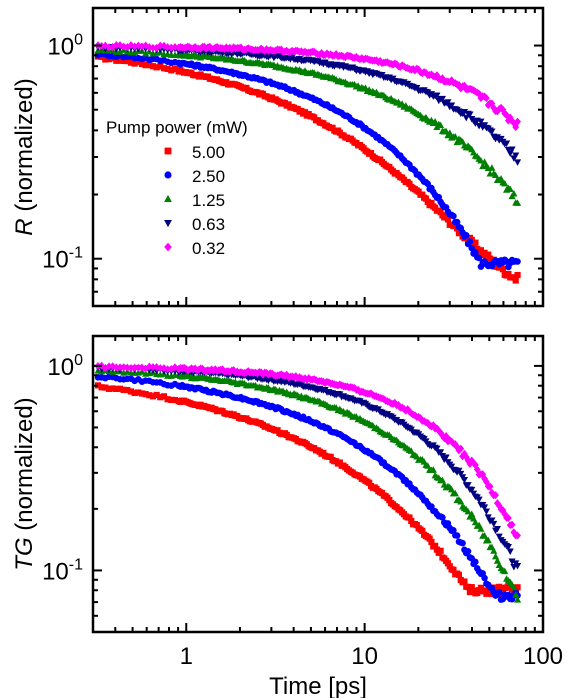 The image size is (568, 698). I want to click on y-axis-label-symbol: TG, so click(24, 553).